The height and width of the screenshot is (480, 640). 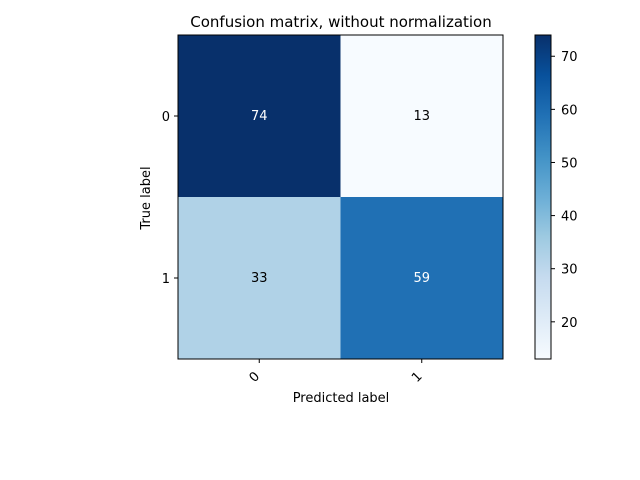 What do you see at coordinates (569, 323) in the screenshot?
I see `colorbar-tick-label-0: 20` at bounding box center [569, 323].